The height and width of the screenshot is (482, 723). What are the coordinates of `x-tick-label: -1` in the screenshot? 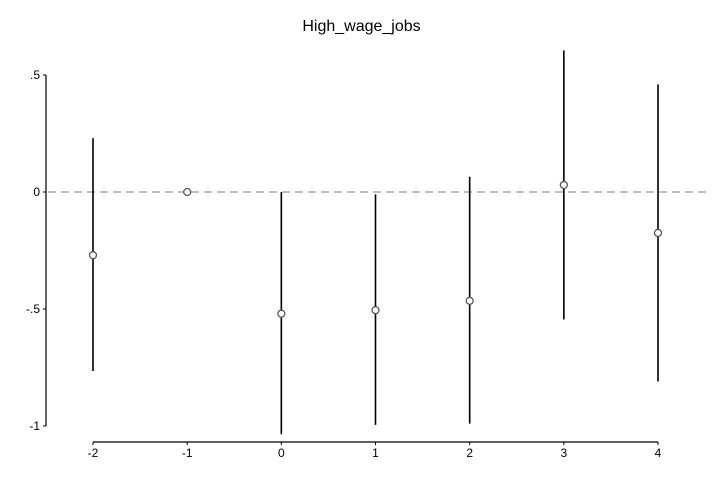 It's located at (187, 453).